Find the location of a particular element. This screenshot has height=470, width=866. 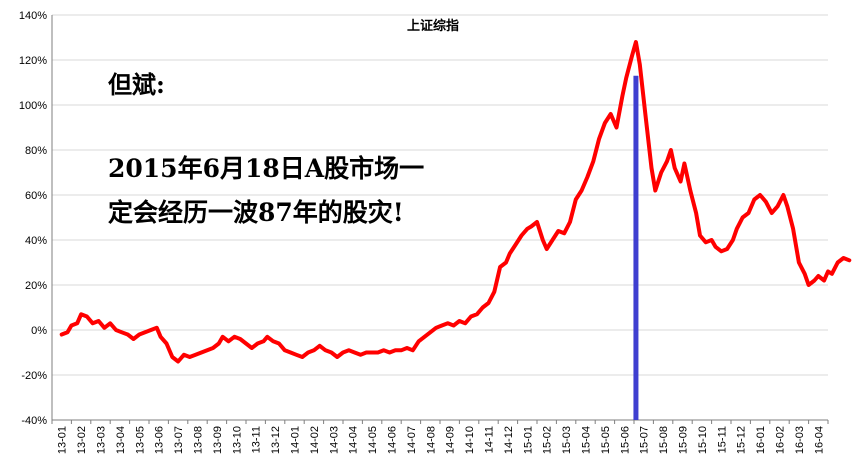

x-tick-label: 15-04 is located at coordinates (587, 440).